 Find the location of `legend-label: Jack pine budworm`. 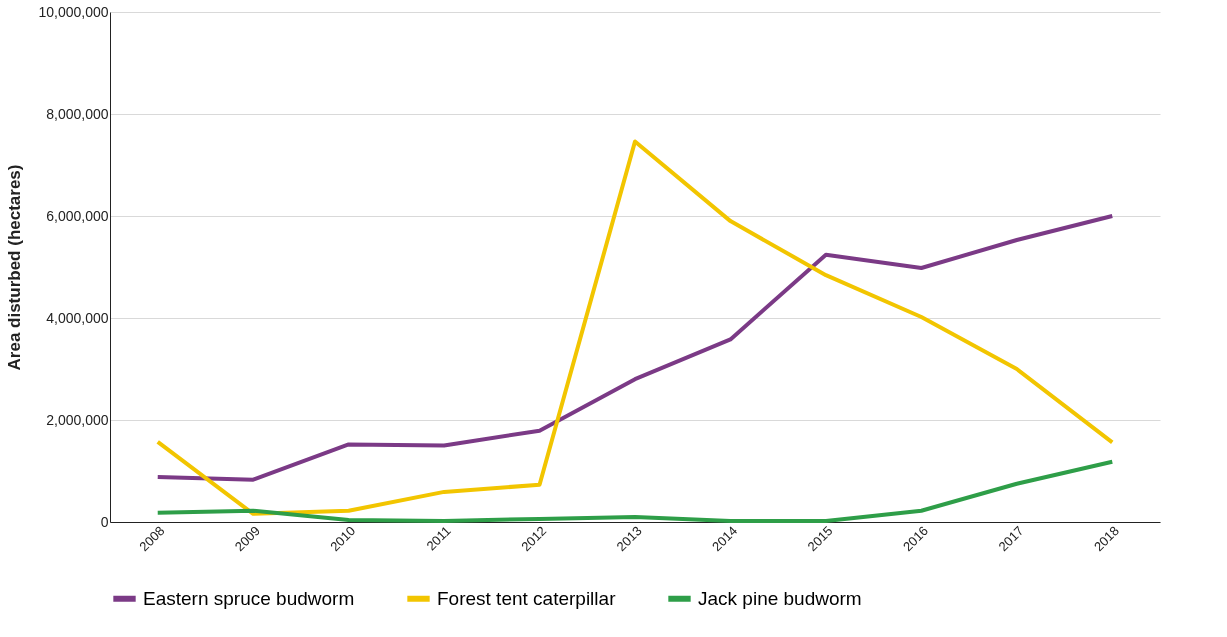

legend-label: Jack pine budworm is located at coordinates (780, 598).